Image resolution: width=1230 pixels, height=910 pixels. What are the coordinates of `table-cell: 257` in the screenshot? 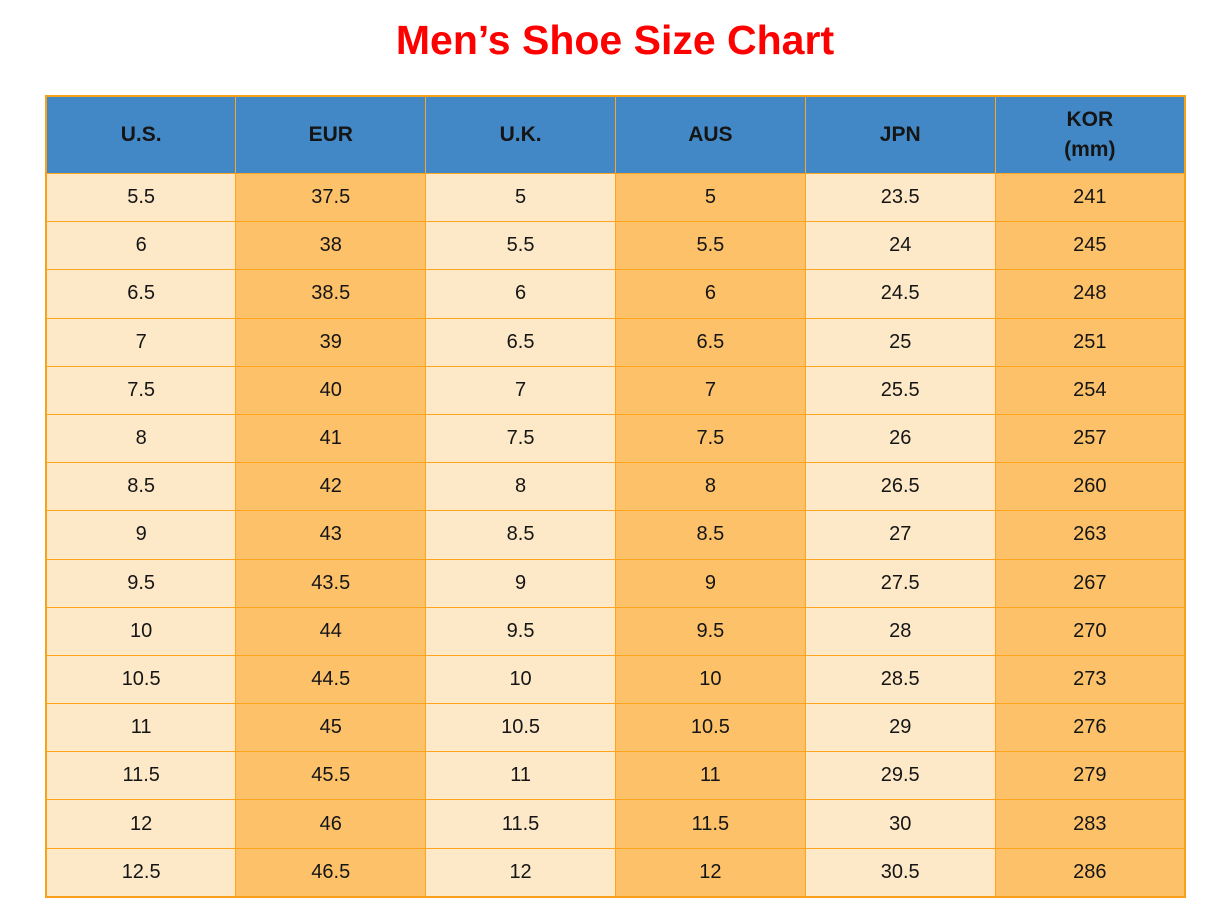 It's located at (1090, 438).